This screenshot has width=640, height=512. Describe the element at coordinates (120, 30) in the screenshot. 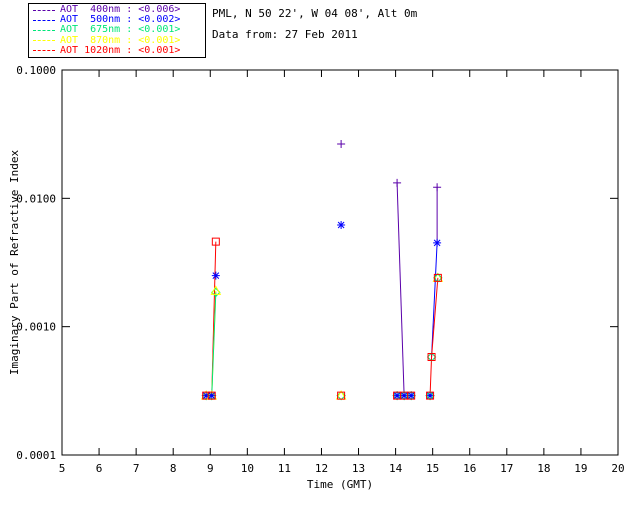

I see `legend-label-675nm: AOT 675nm : <0.001>` at that location.